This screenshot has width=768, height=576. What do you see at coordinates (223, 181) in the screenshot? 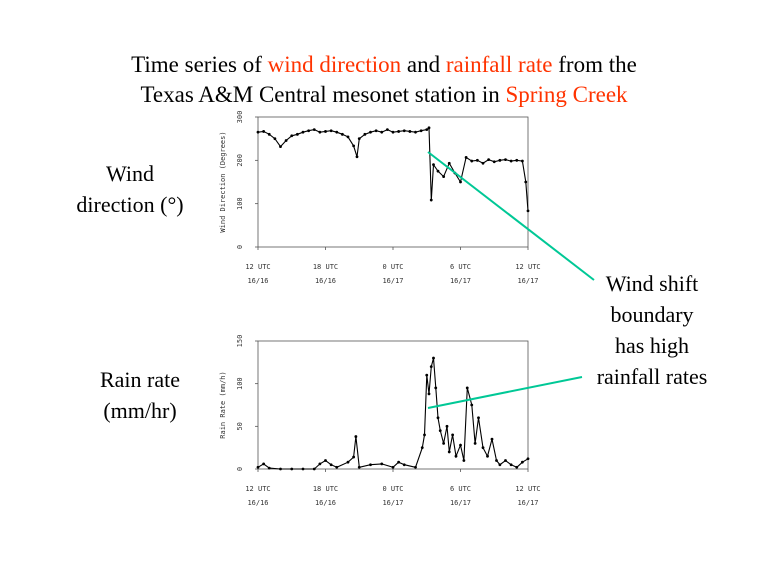
I see `wind-y-axis-label: Wind Direction (Degrees)` at bounding box center [223, 181].